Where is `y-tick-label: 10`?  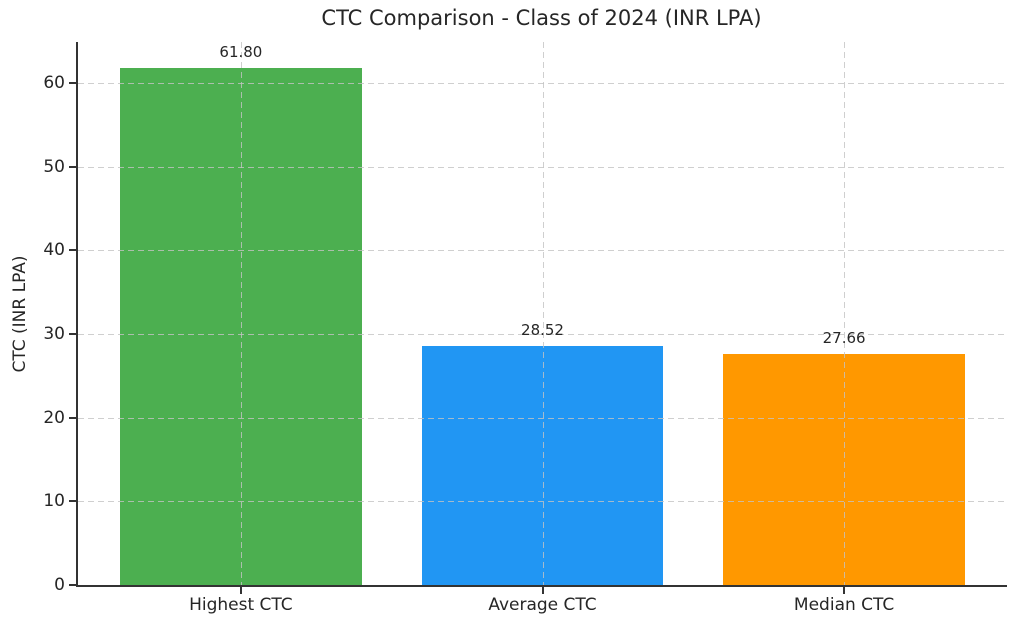 y-tick-label: 10 is located at coordinates (54, 501).